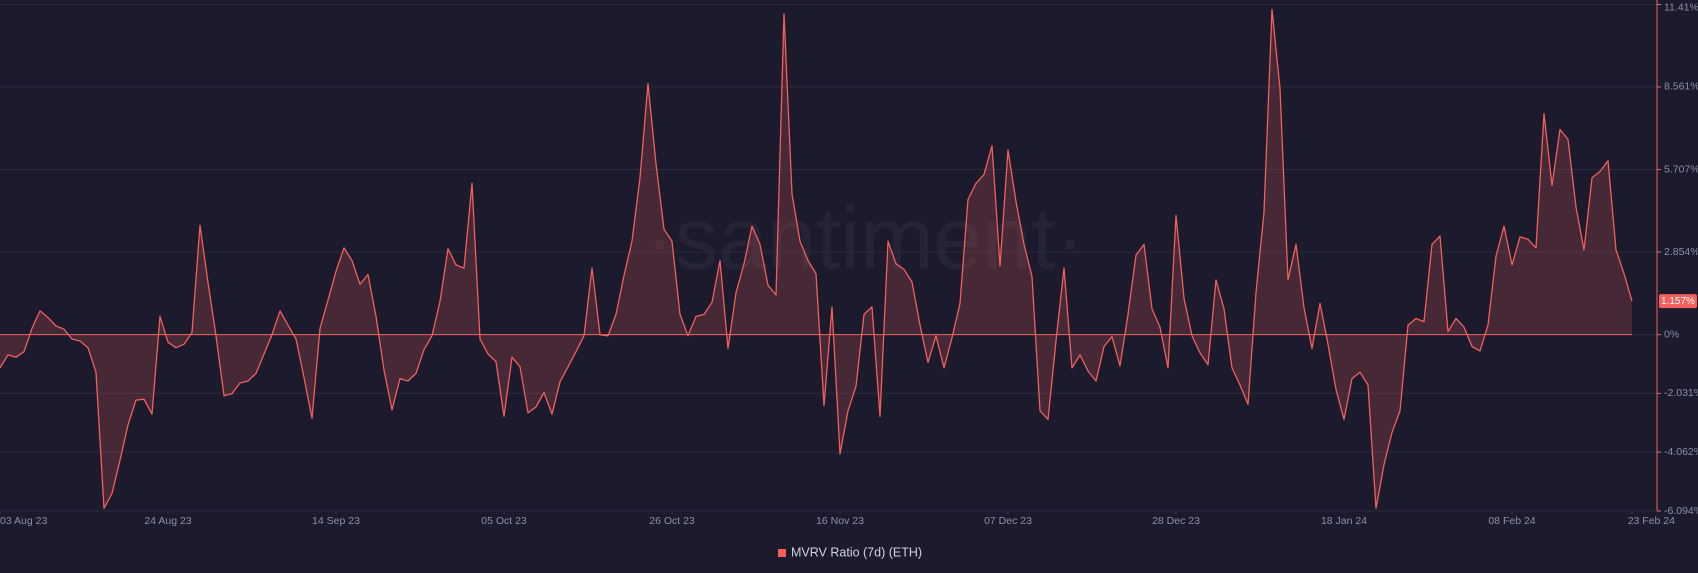 The width and height of the screenshot is (1698, 573). I want to click on legend-label: MVRV Ratio (7d) (ETH), so click(856, 552).